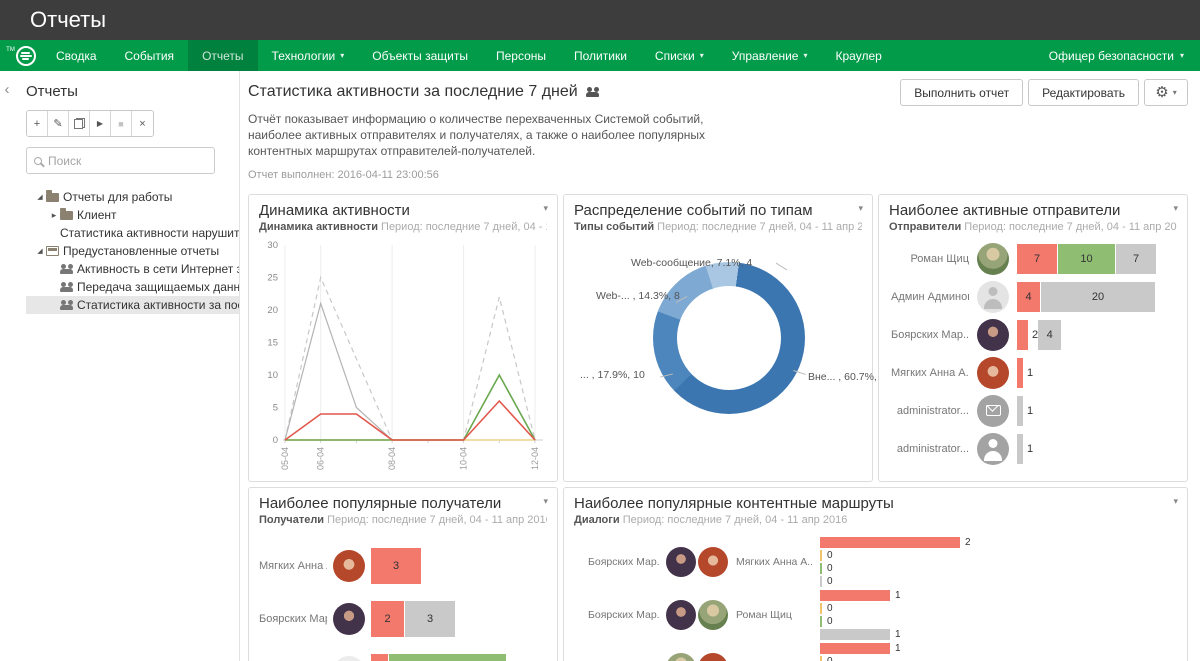 The height and width of the screenshot is (661, 1200). I want to click on panel-subtitle: Типы событий, so click(614, 226).